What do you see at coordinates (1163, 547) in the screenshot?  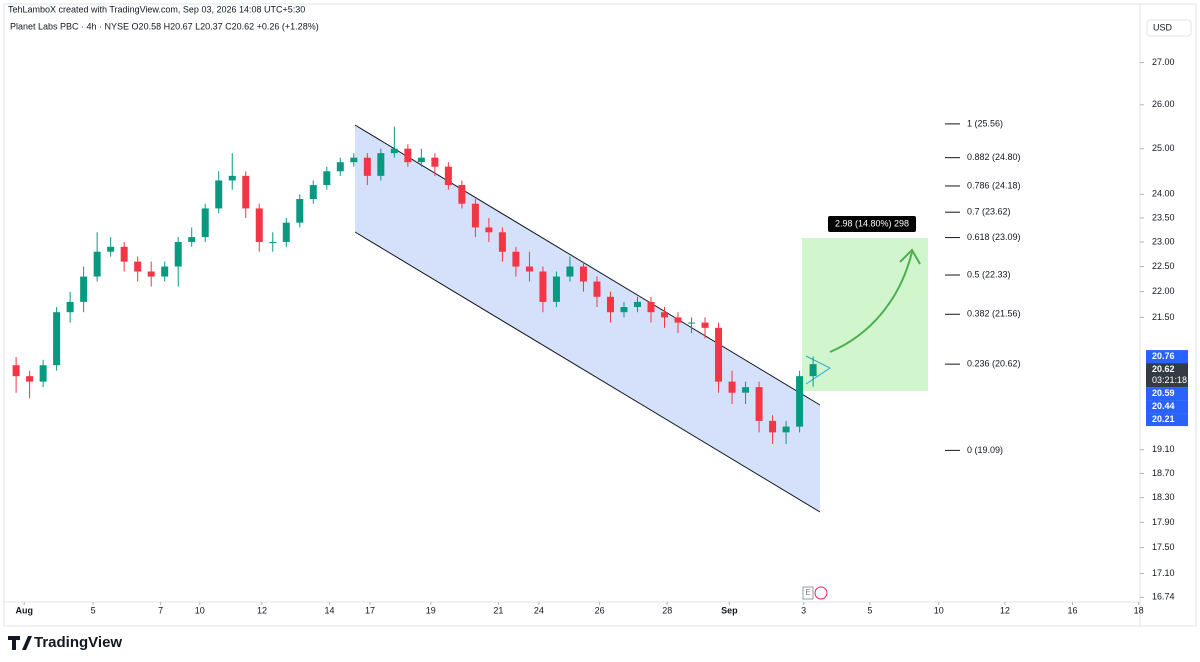 I see `y-tick-label: 17.50` at bounding box center [1163, 547].